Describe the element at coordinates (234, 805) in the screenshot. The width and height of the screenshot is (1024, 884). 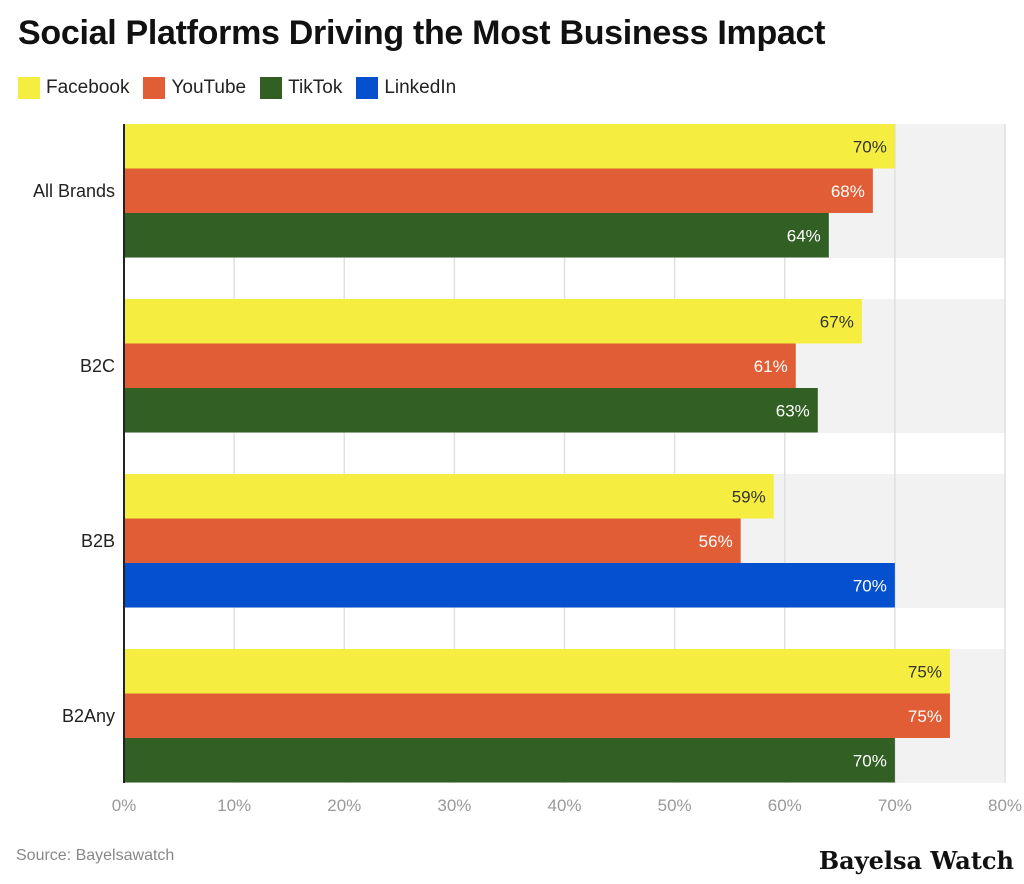
I see `x-tick-label-10: 10%` at that location.